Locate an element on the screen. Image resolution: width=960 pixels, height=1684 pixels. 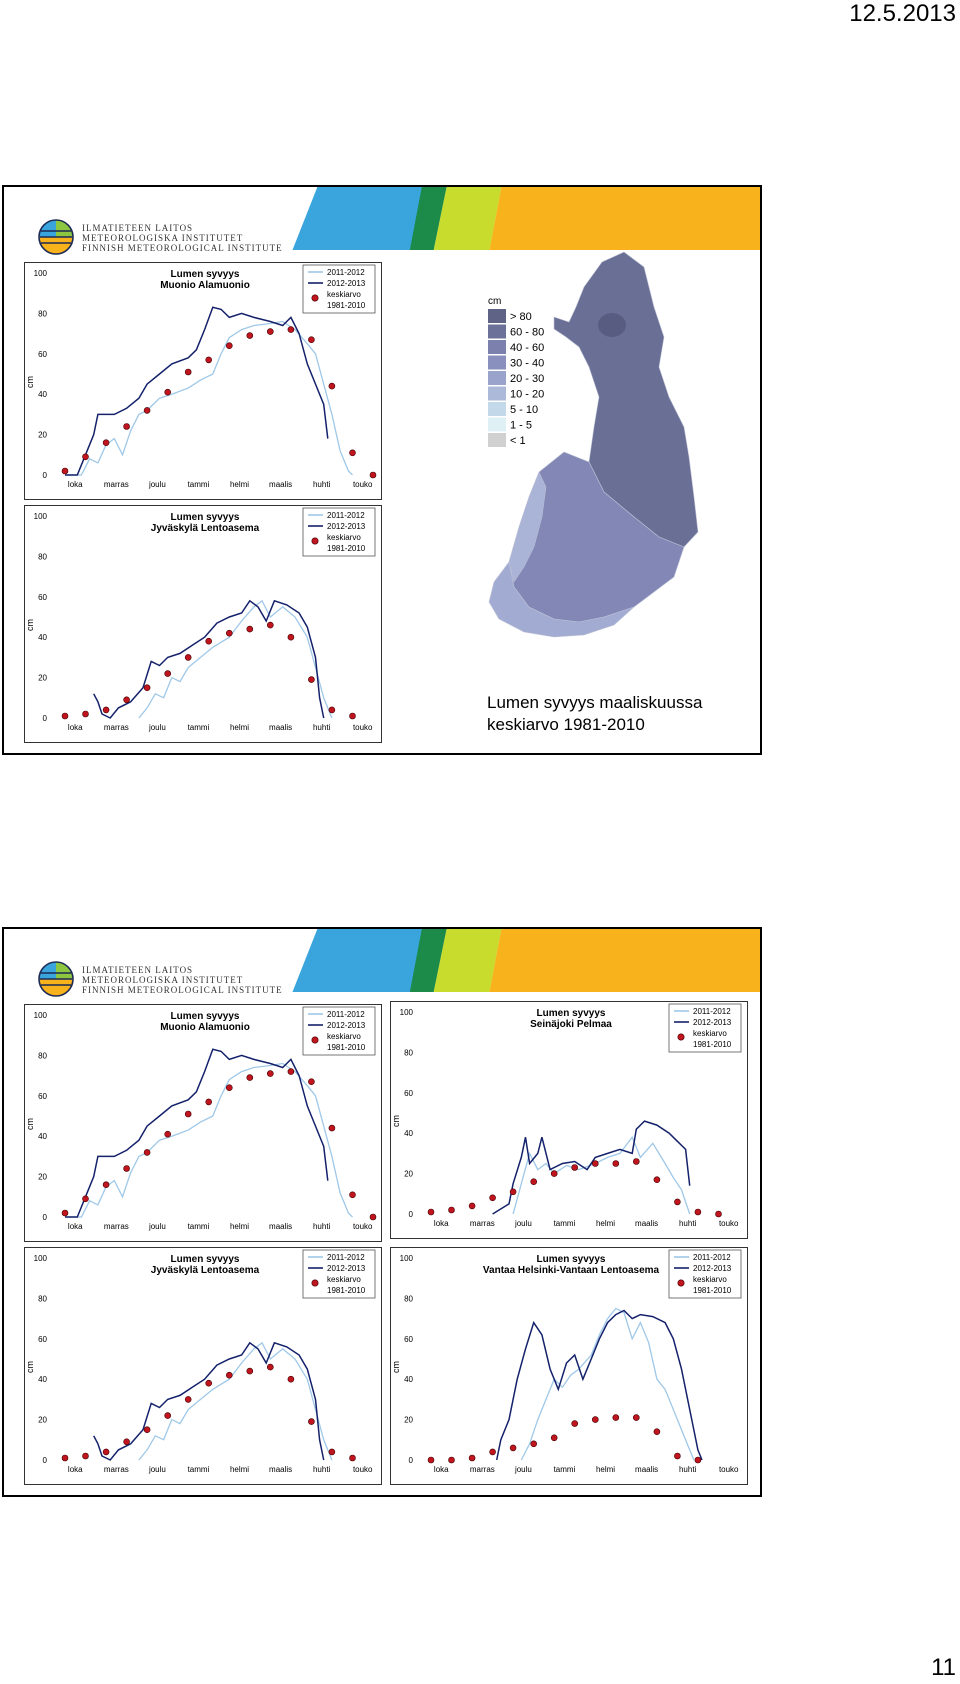
legend-swatch-mean is located at coordinates (315, 1283).